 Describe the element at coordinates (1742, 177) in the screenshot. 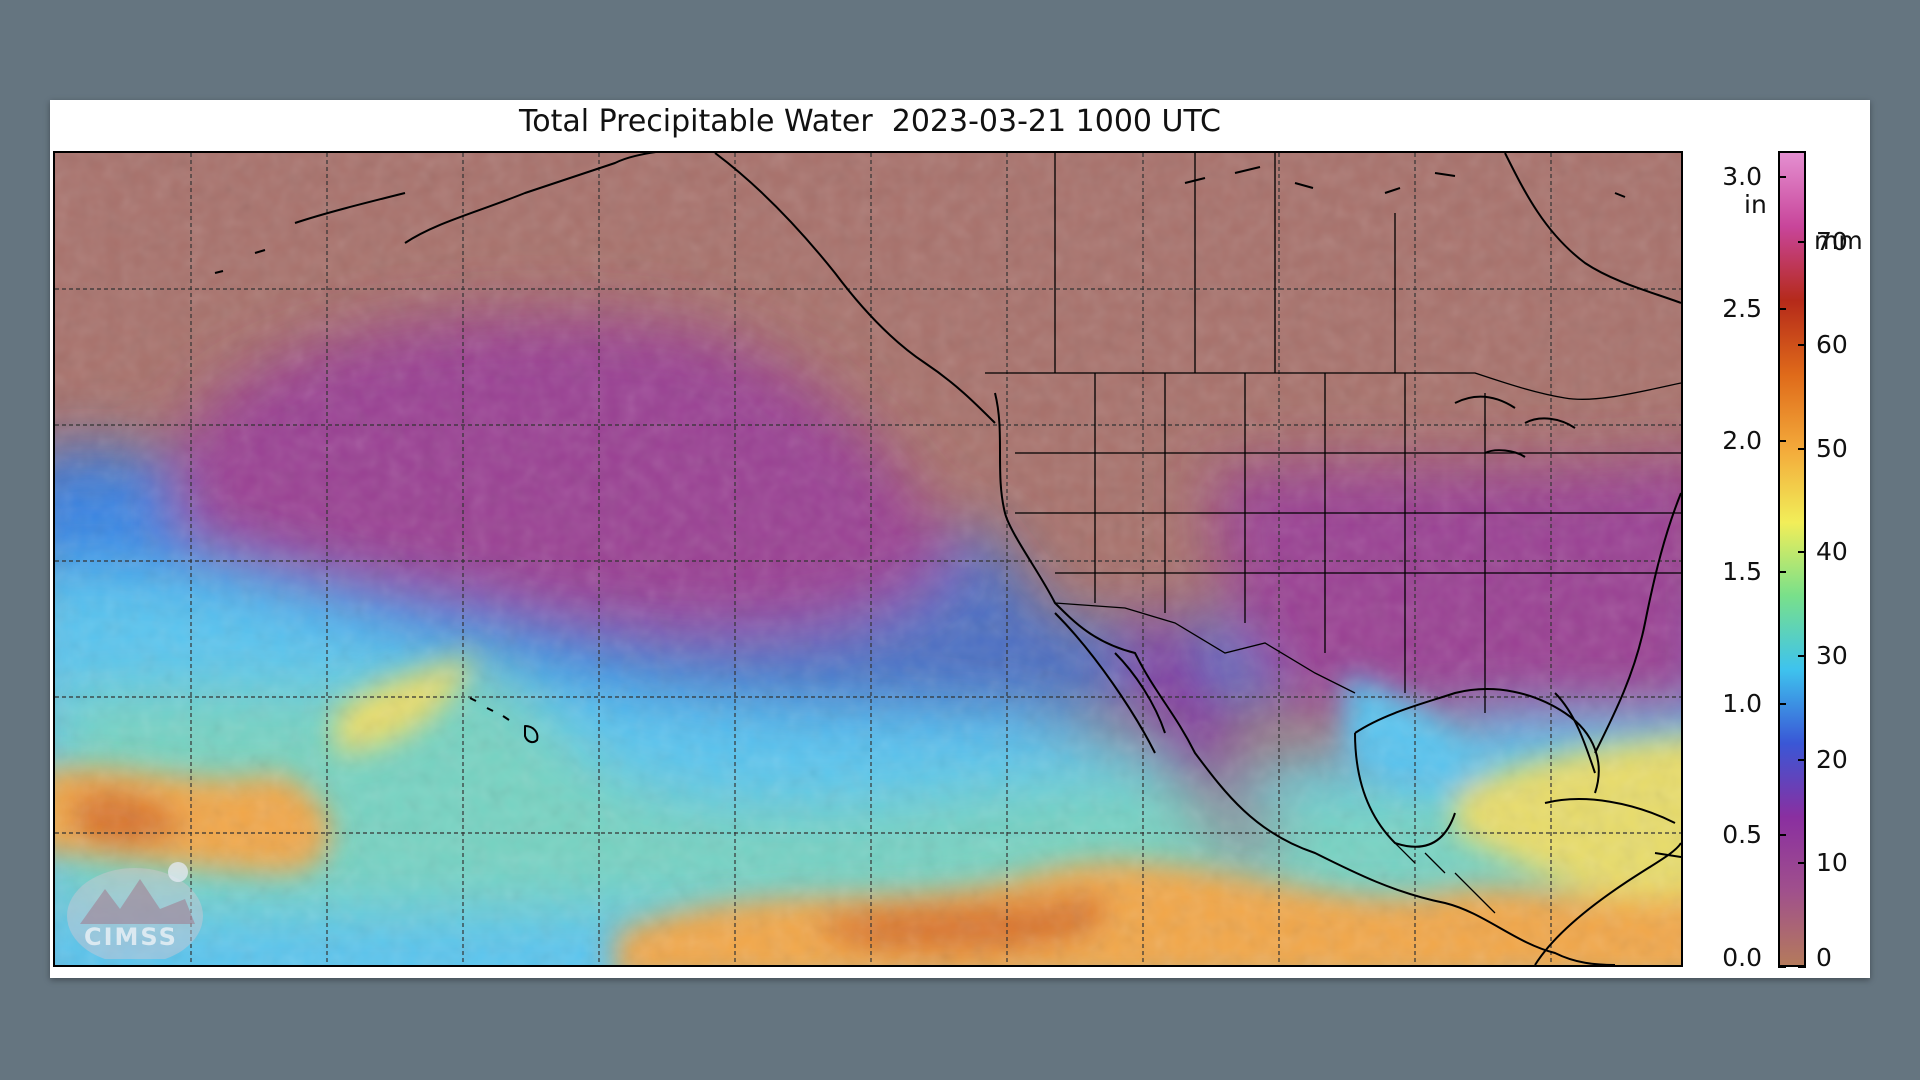

I see `colorbar-inch-tick-label: 3.0` at that location.